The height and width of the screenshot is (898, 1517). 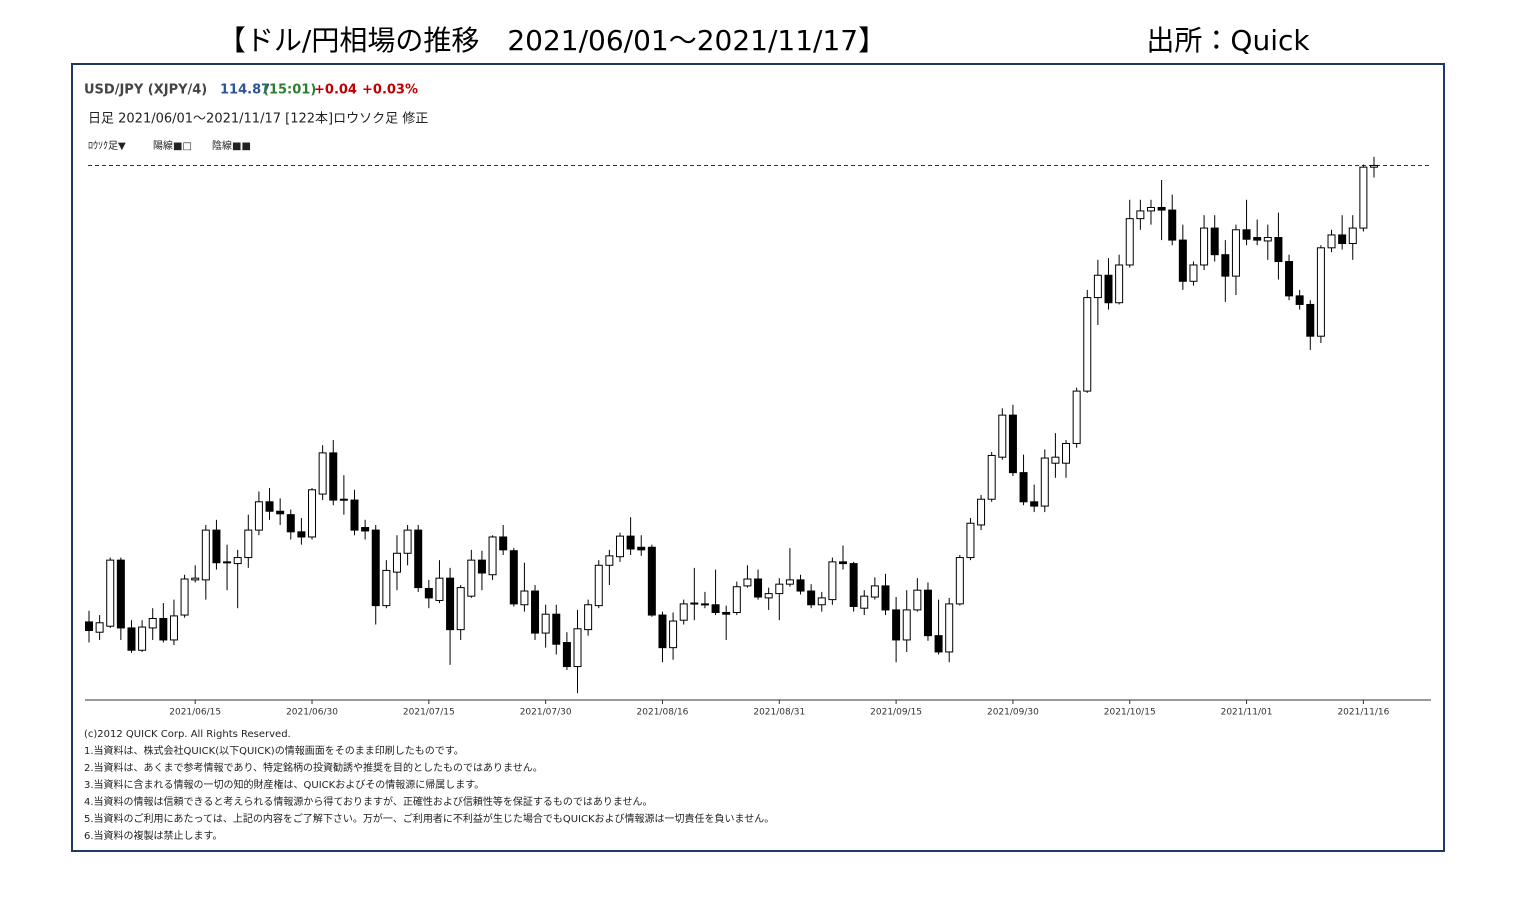 What do you see at coordinates (145, 90) in the screenshot?
I see `symbol: USD/JPY (XJPY/4)` at bounding box center [145, 90].